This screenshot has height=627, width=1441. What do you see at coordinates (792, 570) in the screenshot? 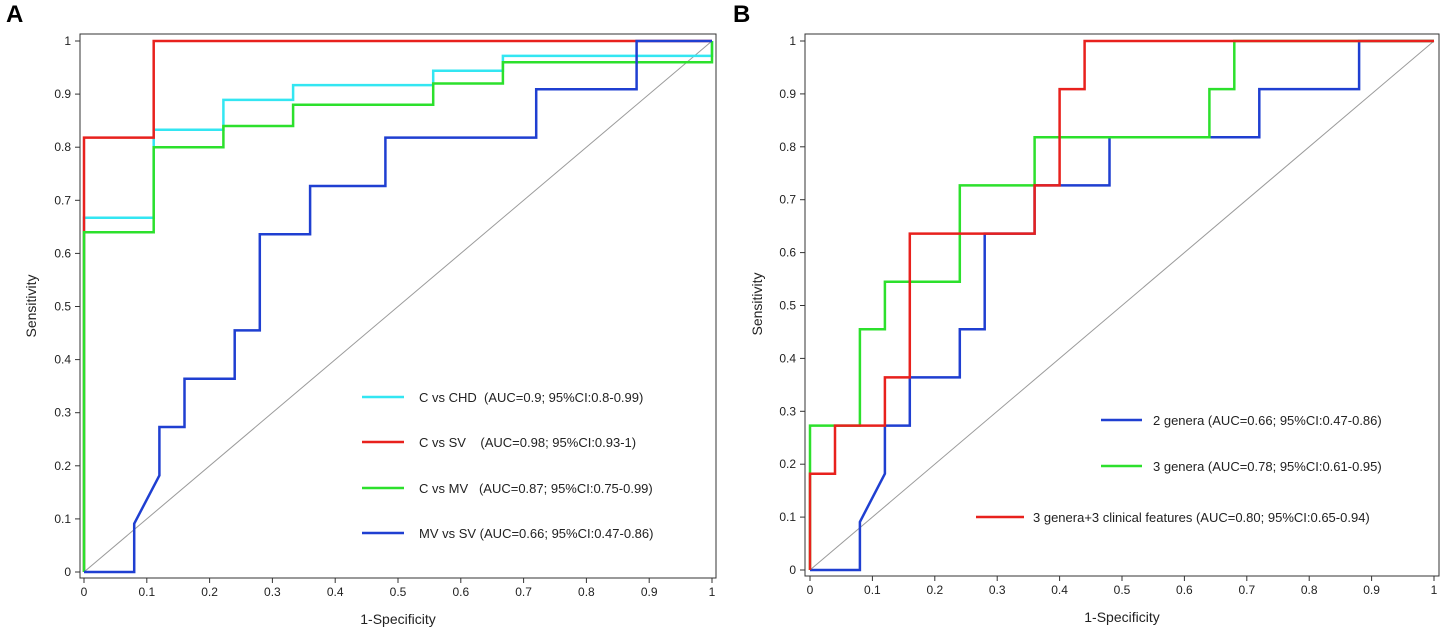
I see `panel-b-y-tick-label: 0` at bounding box center [792, 570].